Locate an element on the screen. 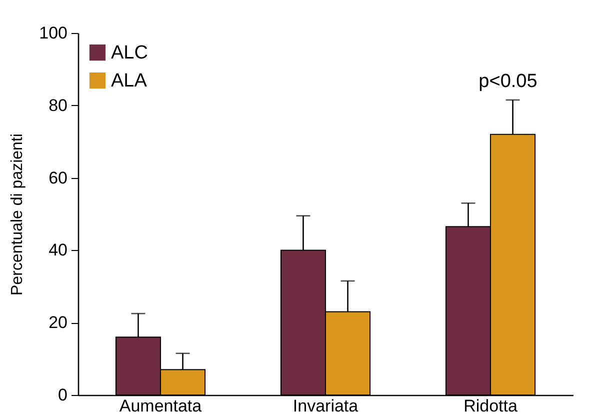 Image resolution: width=589 pixels, height=416 pixels. y-axis-title: Percentuale di pazienti is located at coordinates (17, 215).